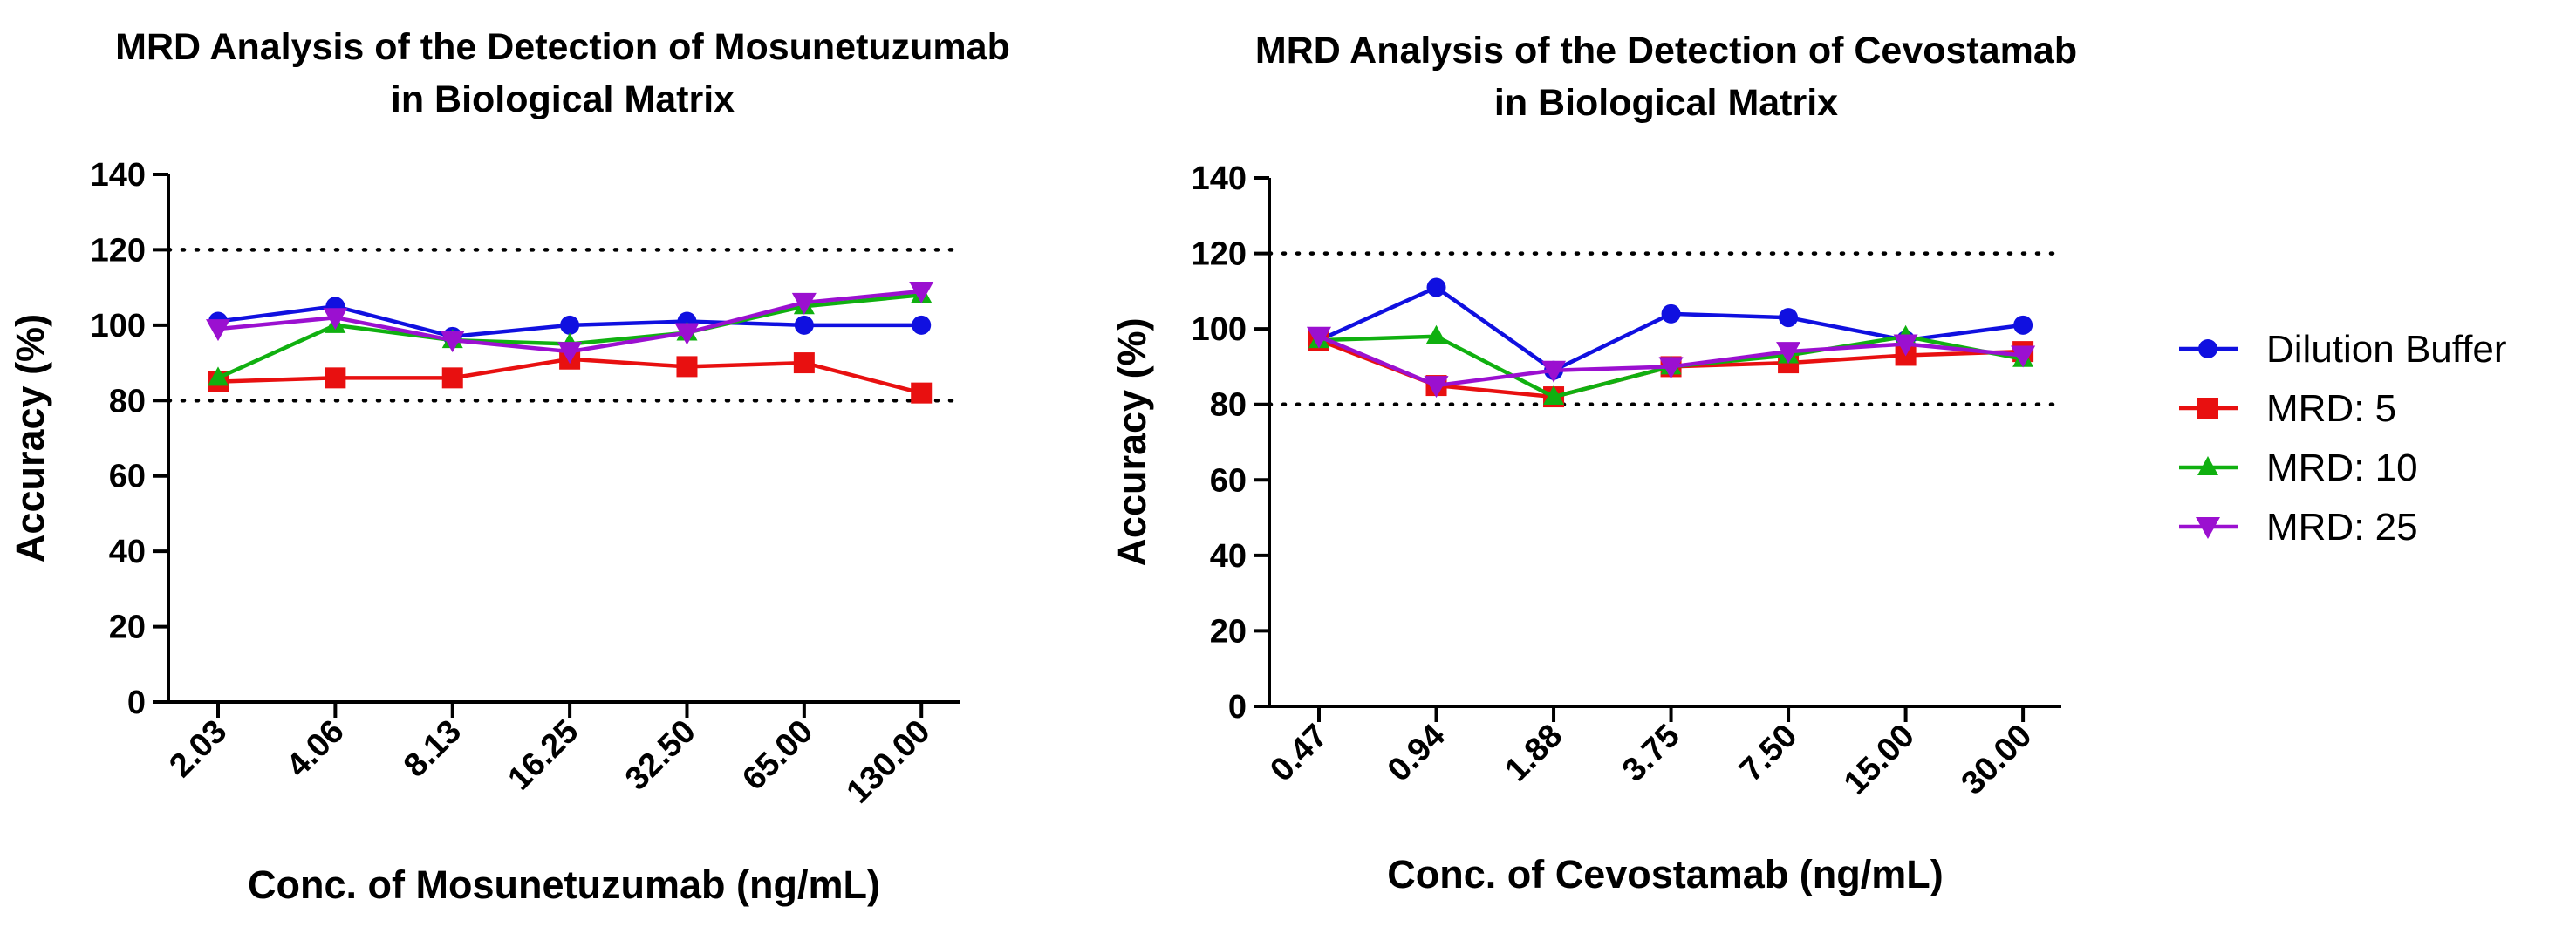 The width and height of the screenshot is (2576, 927). What do you see at coordinates (2386, 349) in the screenshot?
I see `legend-label: Dilution Buffer` at bounding box center [2386, 349].